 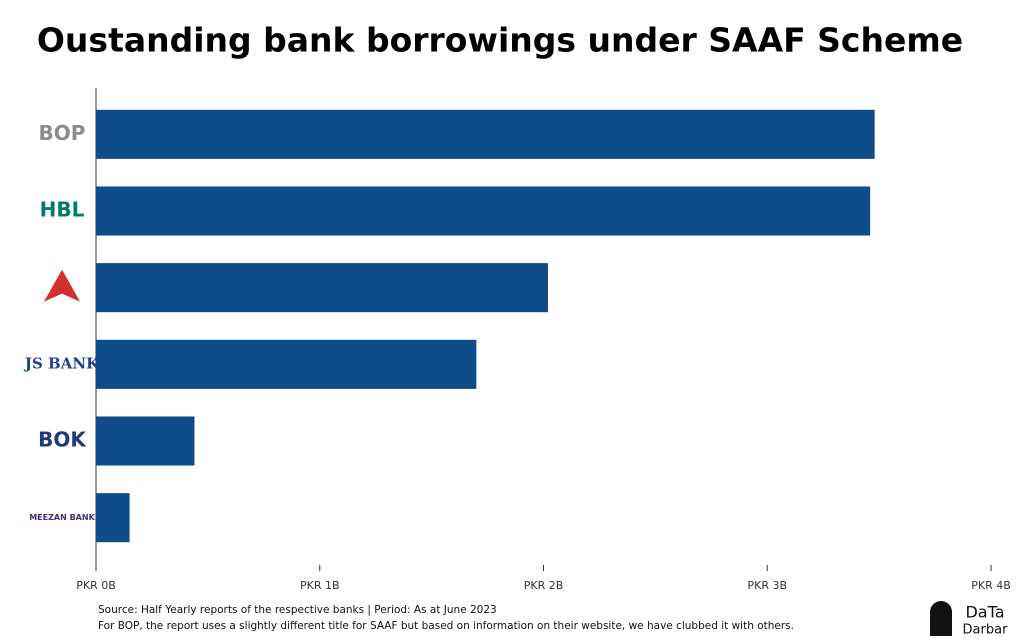 What do you see at coordinates (62, 517) in the screenshot?
I see `bank-label: MEEZAN BANK` at bounding box center [62, 517].